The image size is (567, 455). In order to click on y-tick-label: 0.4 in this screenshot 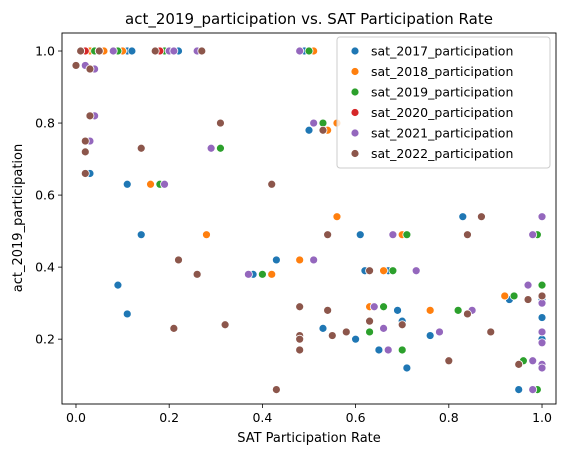, I will do `click(45, 267)`.